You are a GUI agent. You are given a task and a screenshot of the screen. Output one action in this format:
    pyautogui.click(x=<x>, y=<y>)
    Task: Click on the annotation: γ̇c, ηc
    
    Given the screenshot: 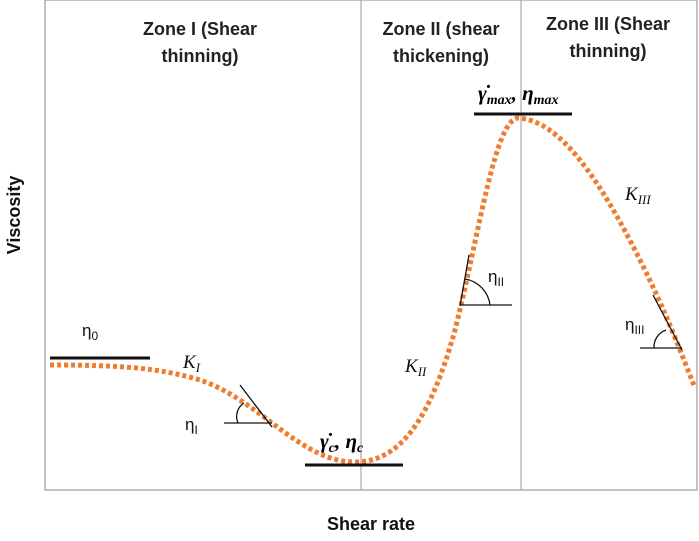 What is the action you would take?
    pyautogui.click(x=342, y=442)
    